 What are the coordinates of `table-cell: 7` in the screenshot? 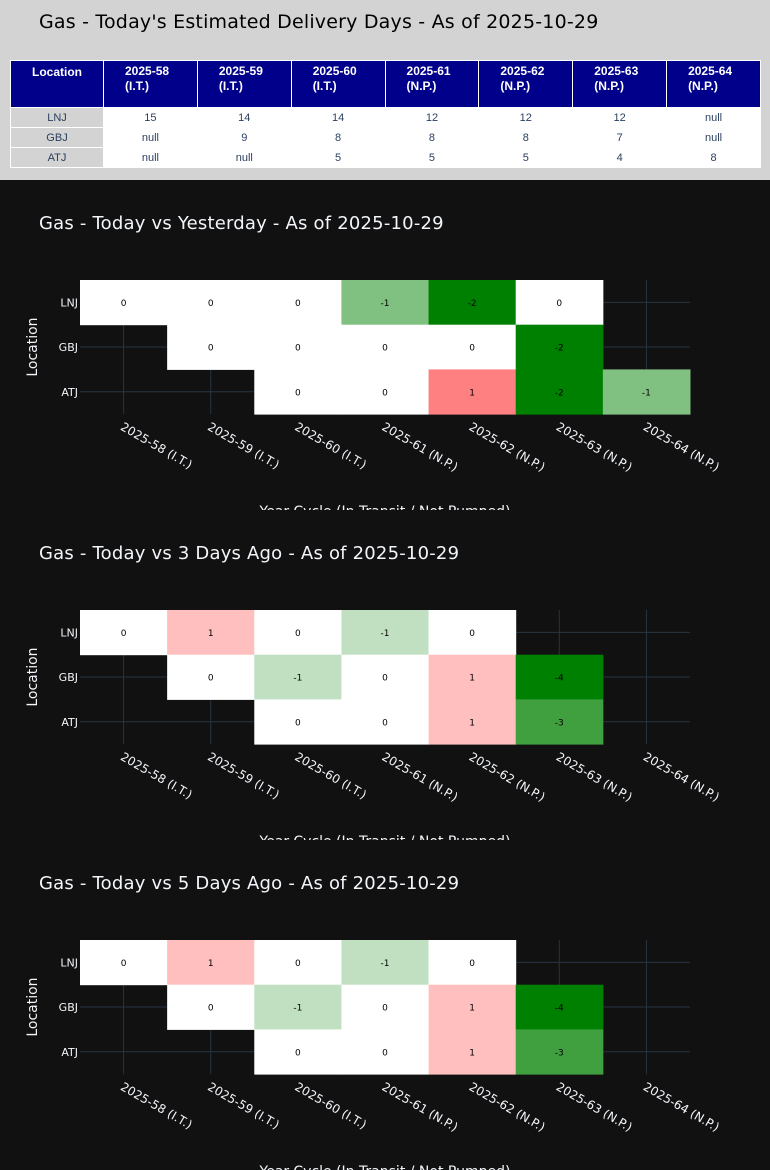 It's located at (620, 137).